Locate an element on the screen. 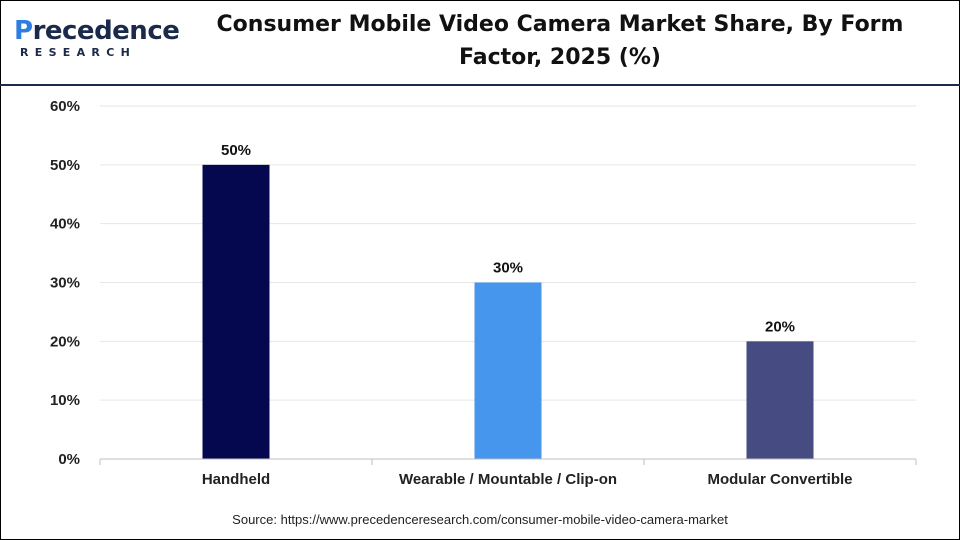 The width and height of the screenshot is (960, 540). brand-name: Precedence is located at coordinates (97, 31).